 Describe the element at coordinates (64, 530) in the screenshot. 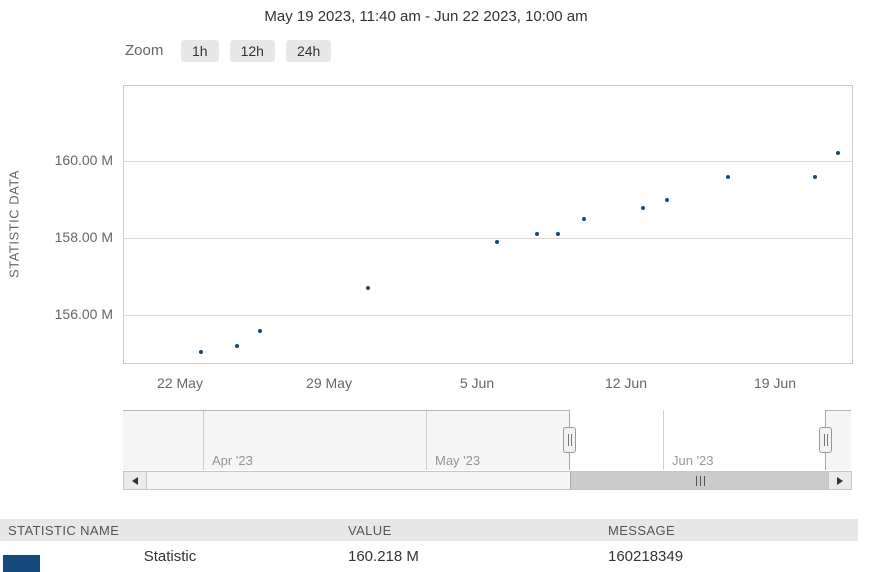

I see `table-header-statistic-name: STATISTIC NAME` at that location.